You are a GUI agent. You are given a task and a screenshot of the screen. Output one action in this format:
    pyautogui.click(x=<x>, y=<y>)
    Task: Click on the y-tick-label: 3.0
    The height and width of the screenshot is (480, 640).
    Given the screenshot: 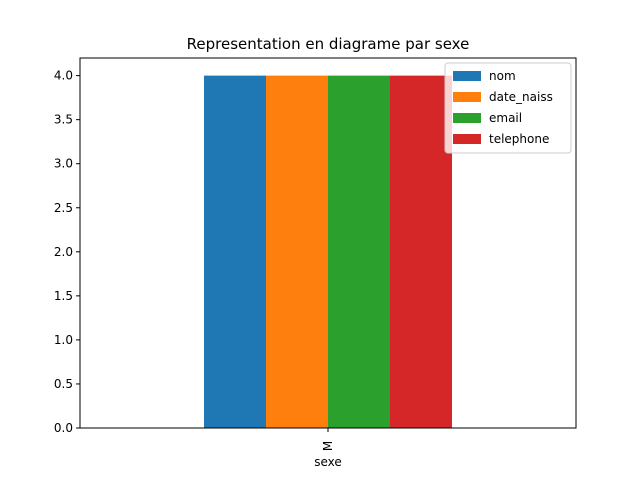 What is the action you would take?
    pyautogui.click(x=63, y=164)
    